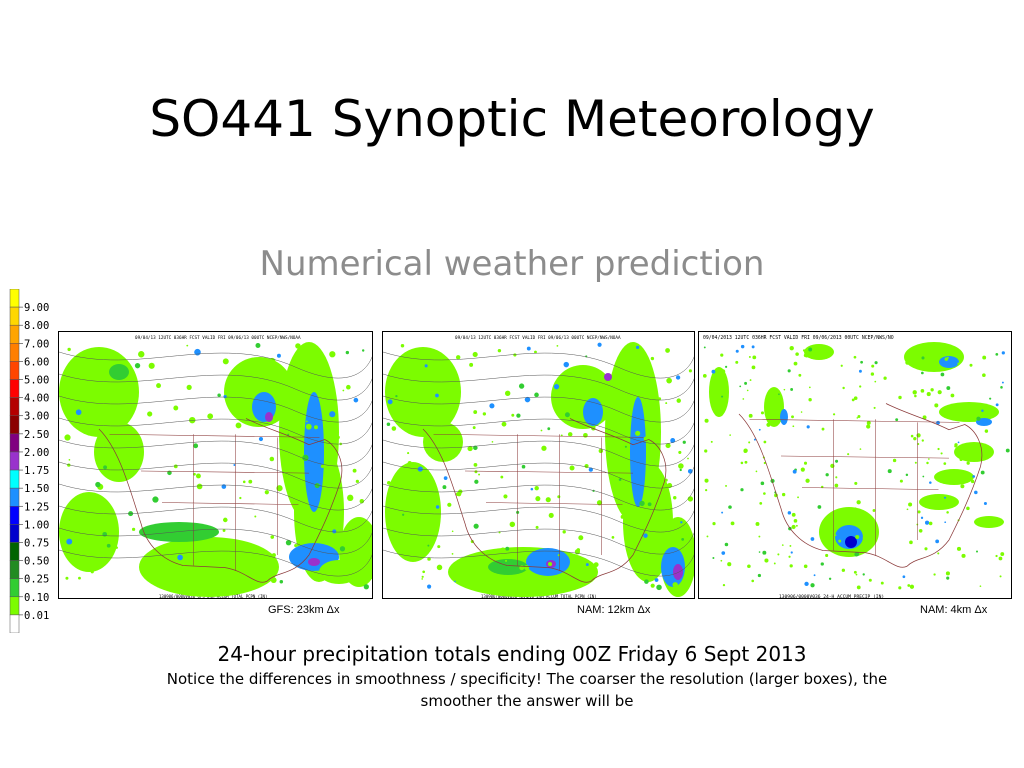 Image resolution: width=1024 pixels, height=768 pixels. Describe the element at coordinates (614, 610) in the screenshot. I see `nam12-caption: NAM: 12km Δx` at that location.